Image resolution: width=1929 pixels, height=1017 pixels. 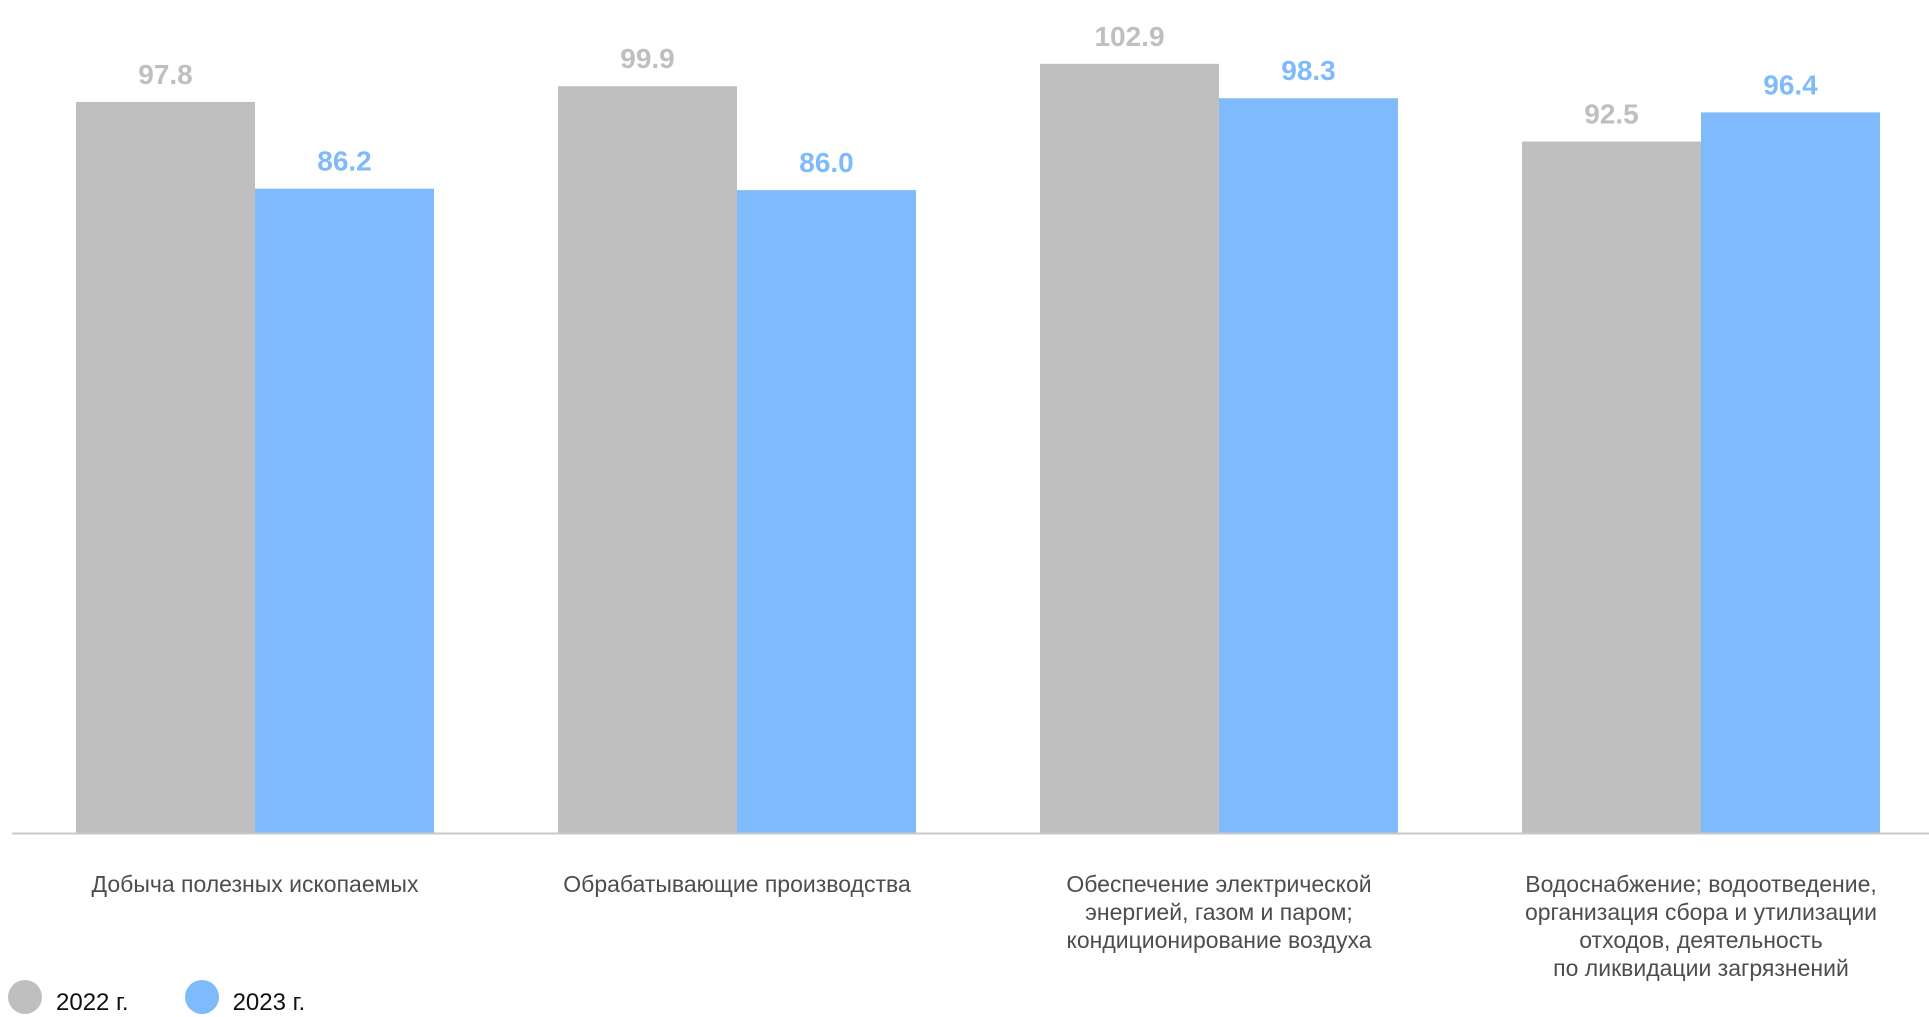 I want to click on data-label-2022-0: 97.8, so click(x=165, y=74).